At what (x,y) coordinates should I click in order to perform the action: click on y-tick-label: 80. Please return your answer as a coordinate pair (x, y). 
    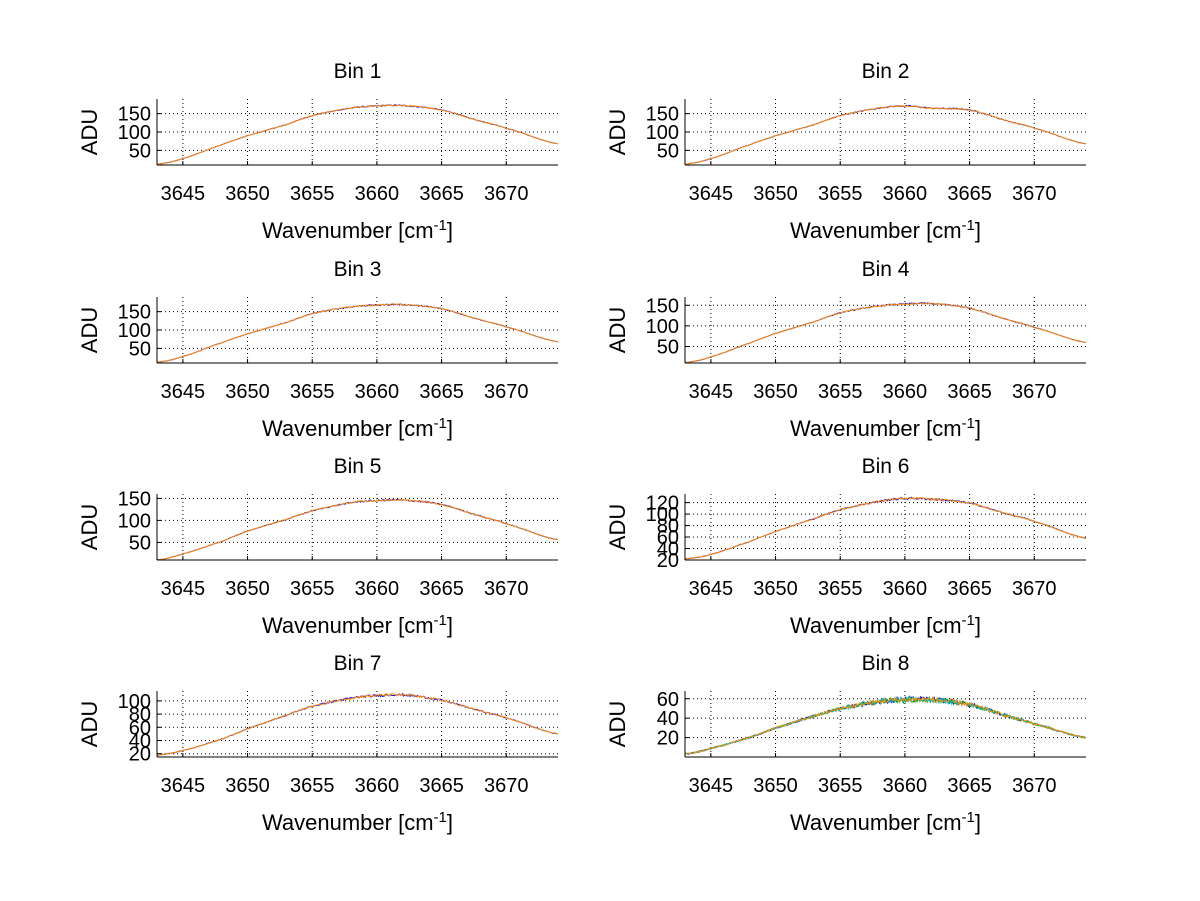
    Looking at the image, I should click on (140, 715).